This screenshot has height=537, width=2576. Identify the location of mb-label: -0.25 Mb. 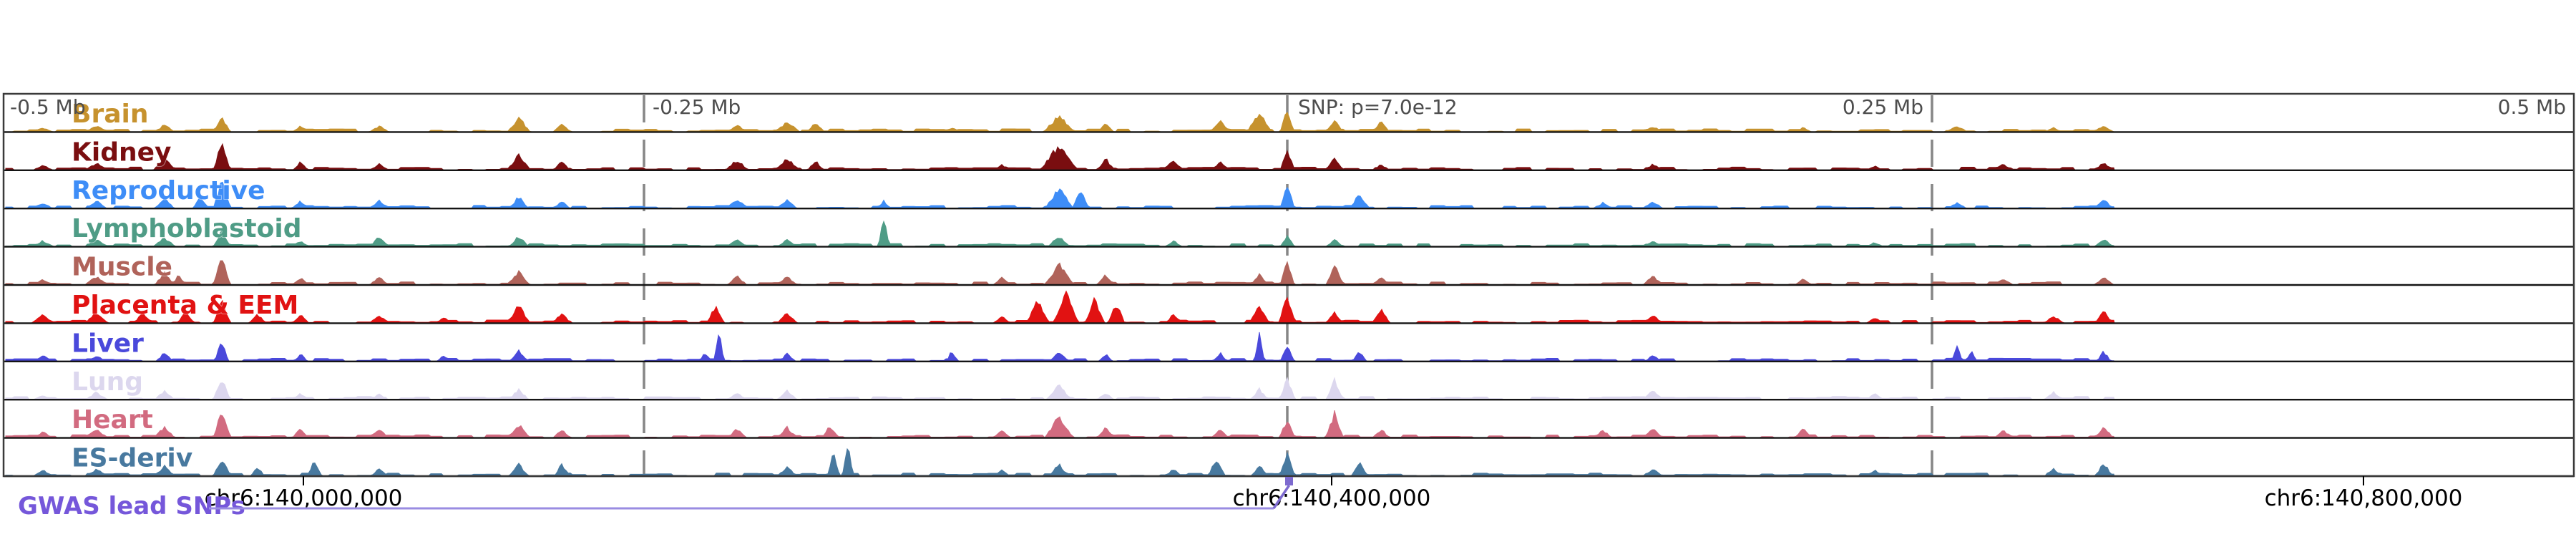
(697, 107).